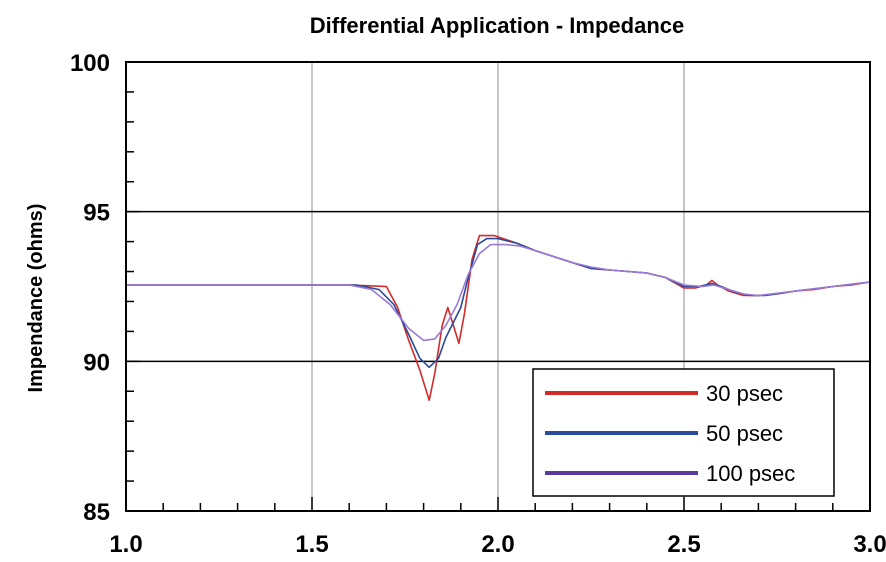 Image resolution: width=886 pixels, height=562 pixels. I want to click on y-tick-label: 100, so click(90, 63).